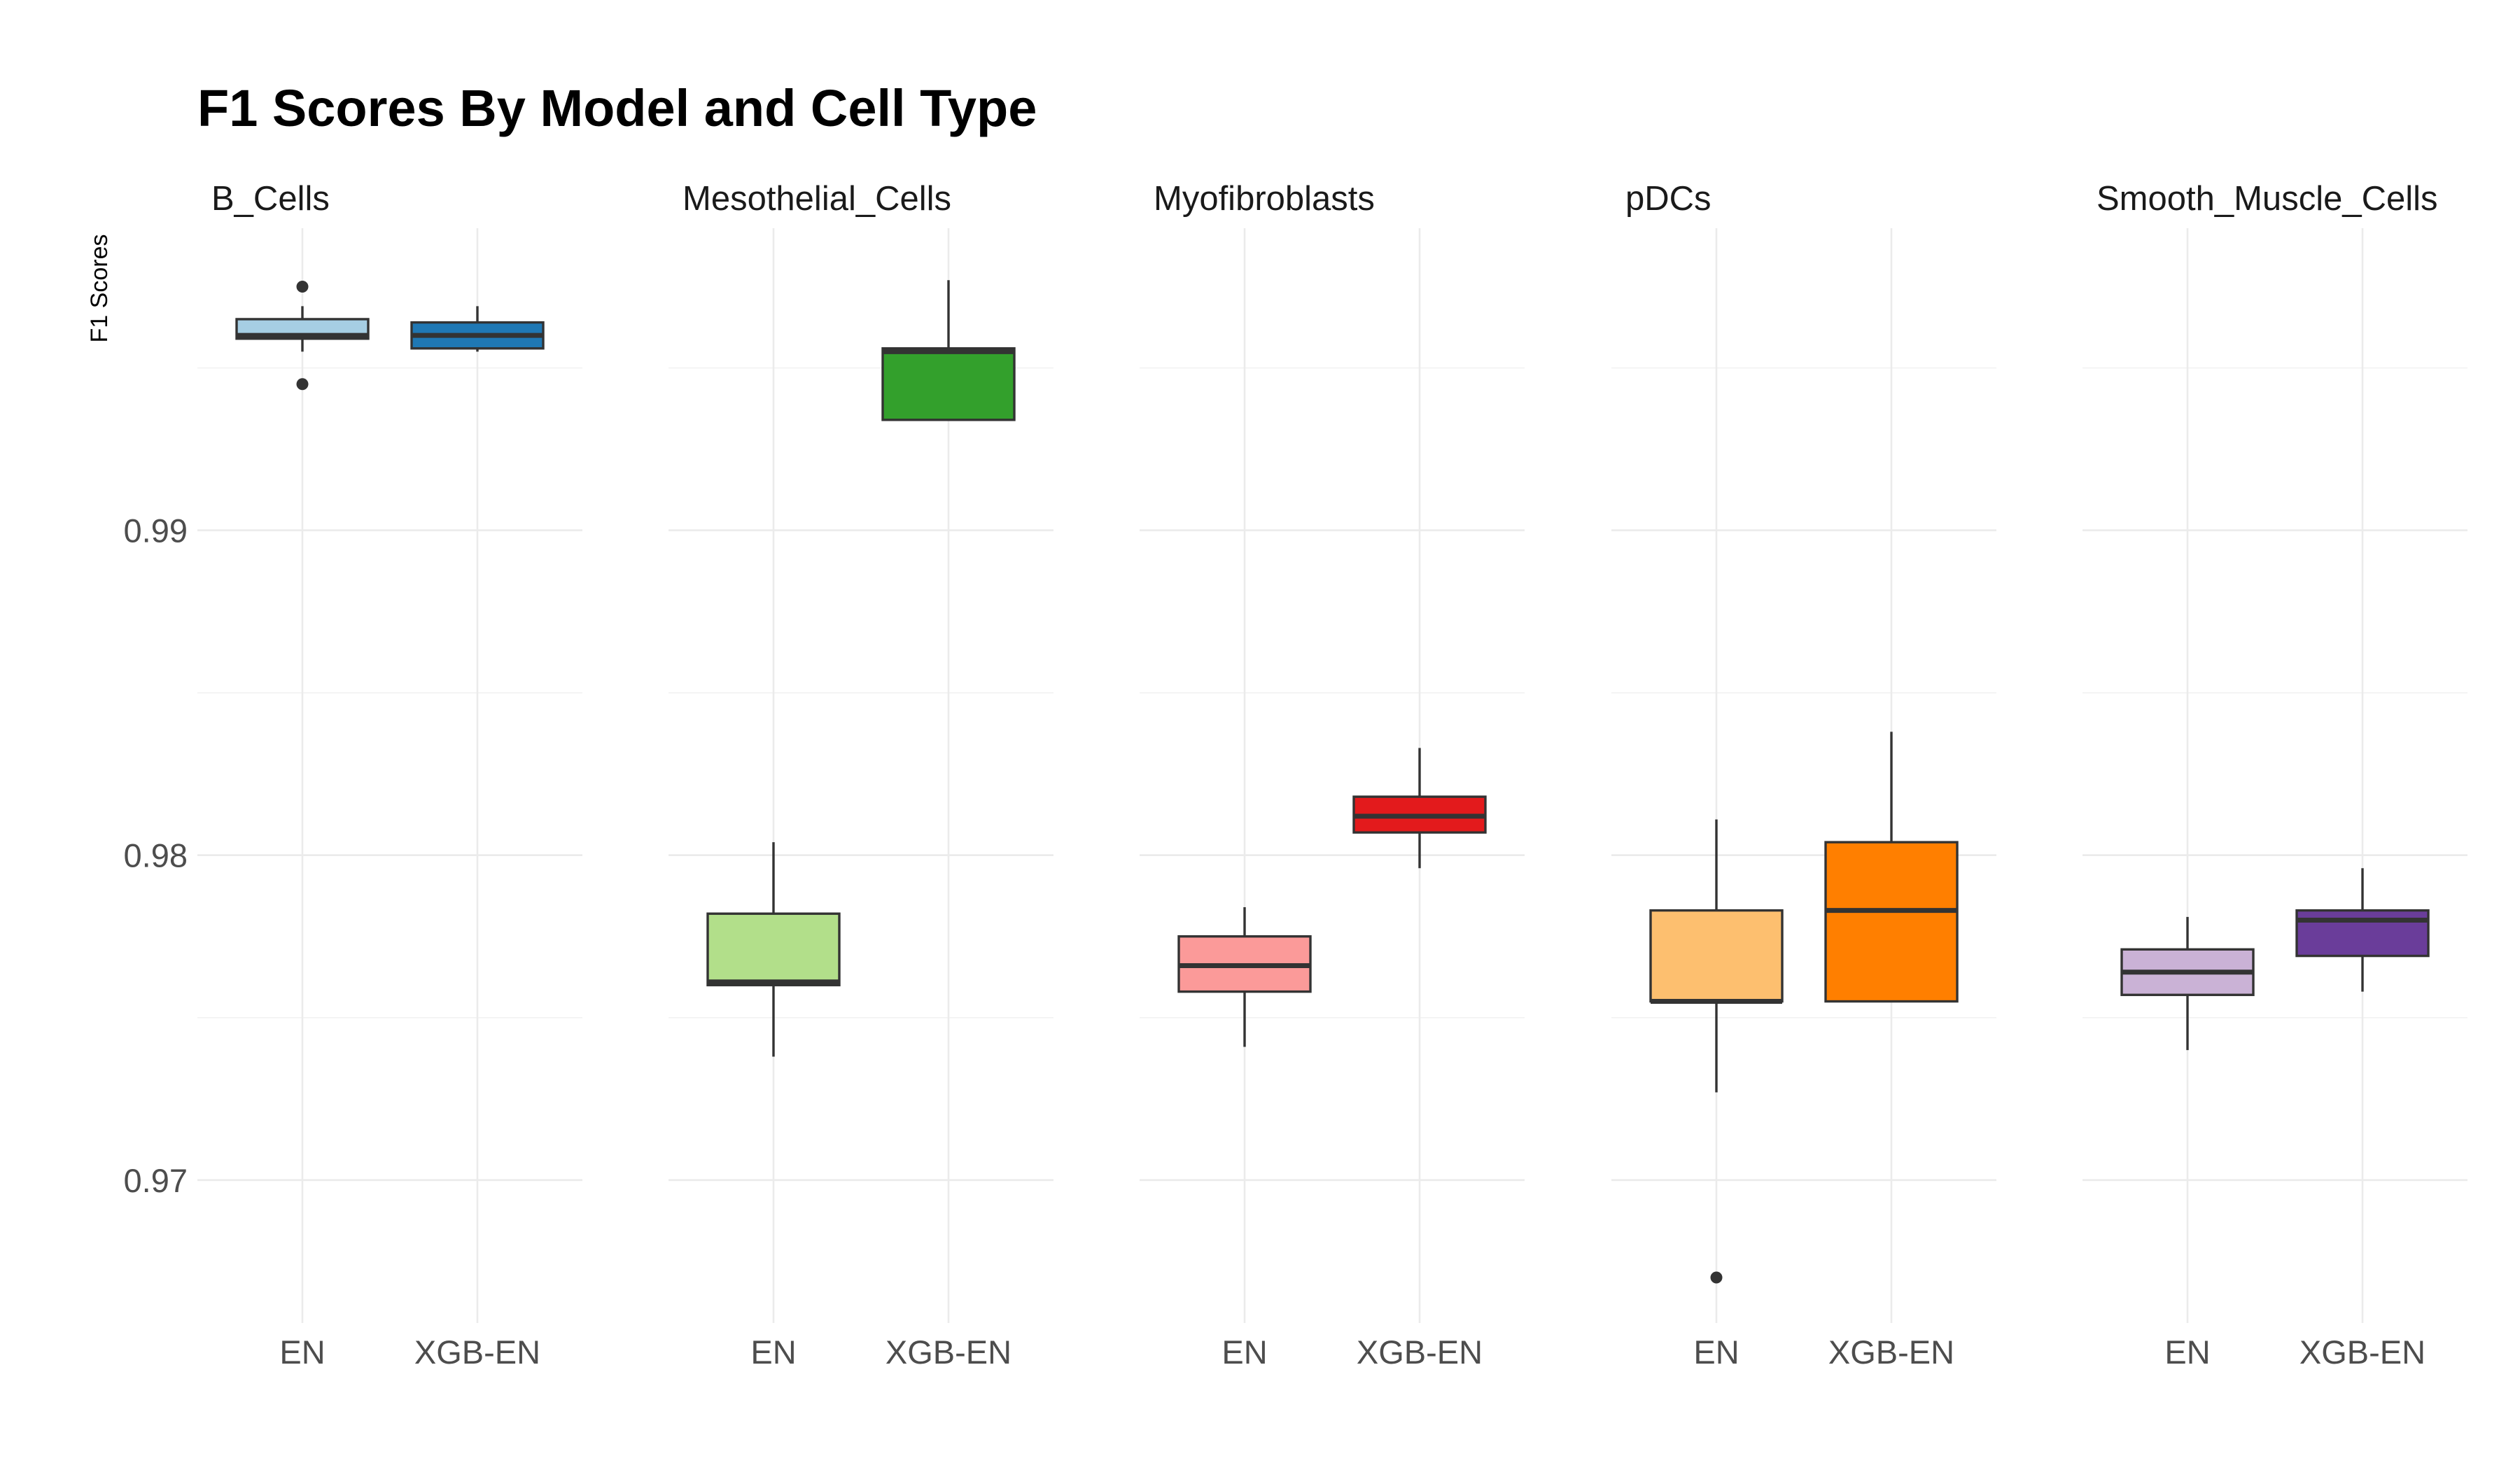  I want to click on facet-panel: Smooth_Muscle_Cells EN XGB-EN, so click(2275, 775).